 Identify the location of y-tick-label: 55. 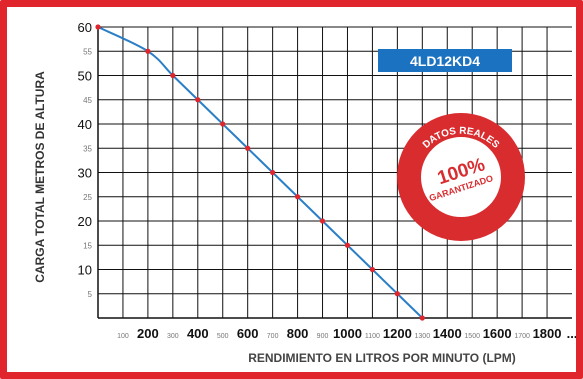
(87, 51).